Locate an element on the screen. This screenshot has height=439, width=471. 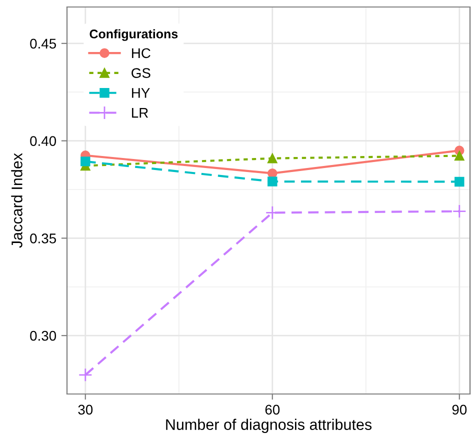
y-tick-label: 0.35 is located at coordinates (43, 239).